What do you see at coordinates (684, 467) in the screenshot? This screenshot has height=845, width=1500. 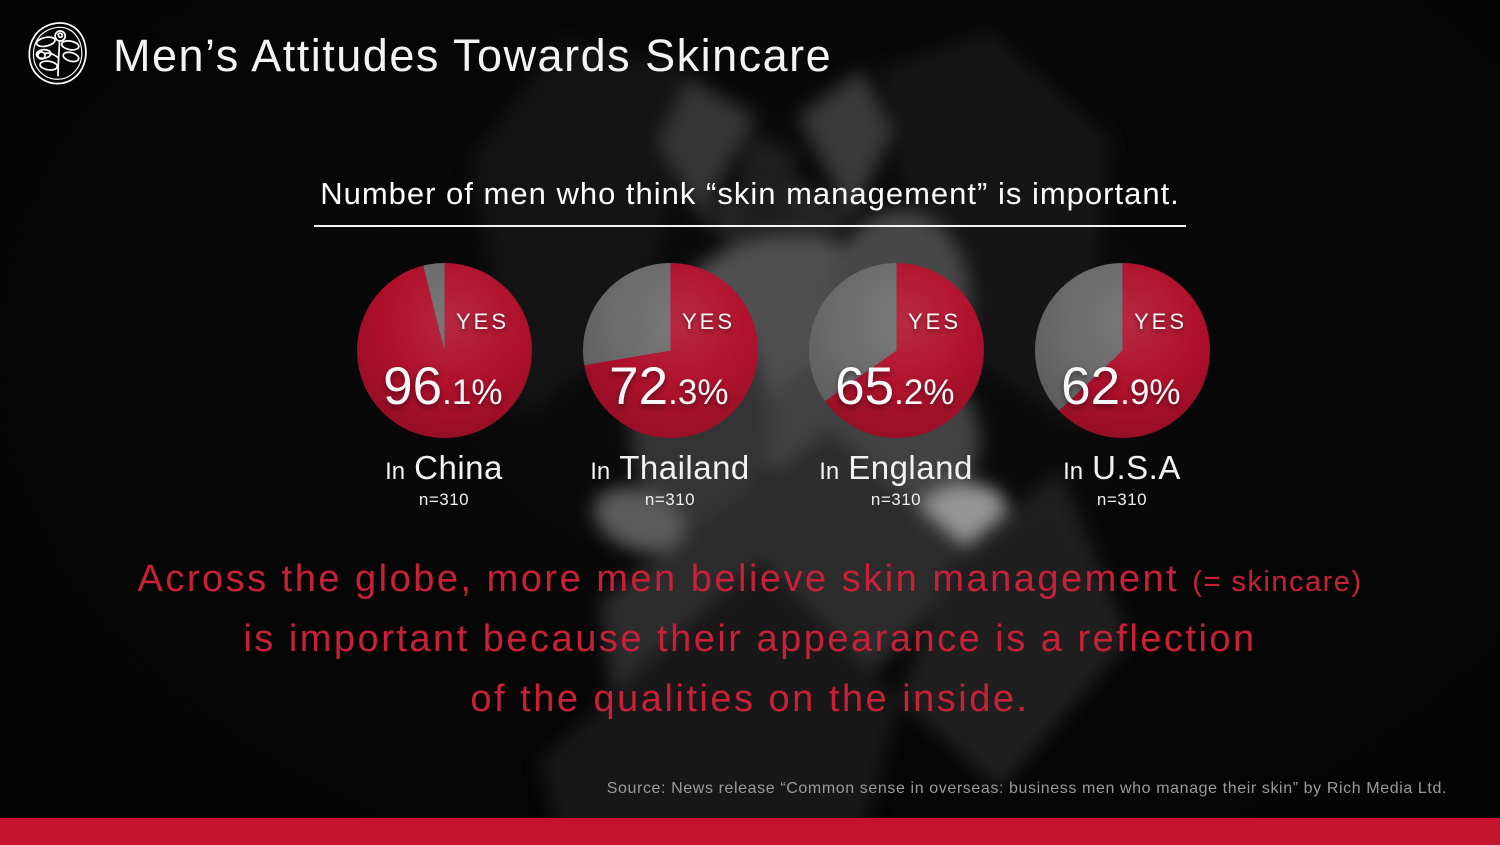 I see `country-name: Thailand` at bounding box center [684, 467].